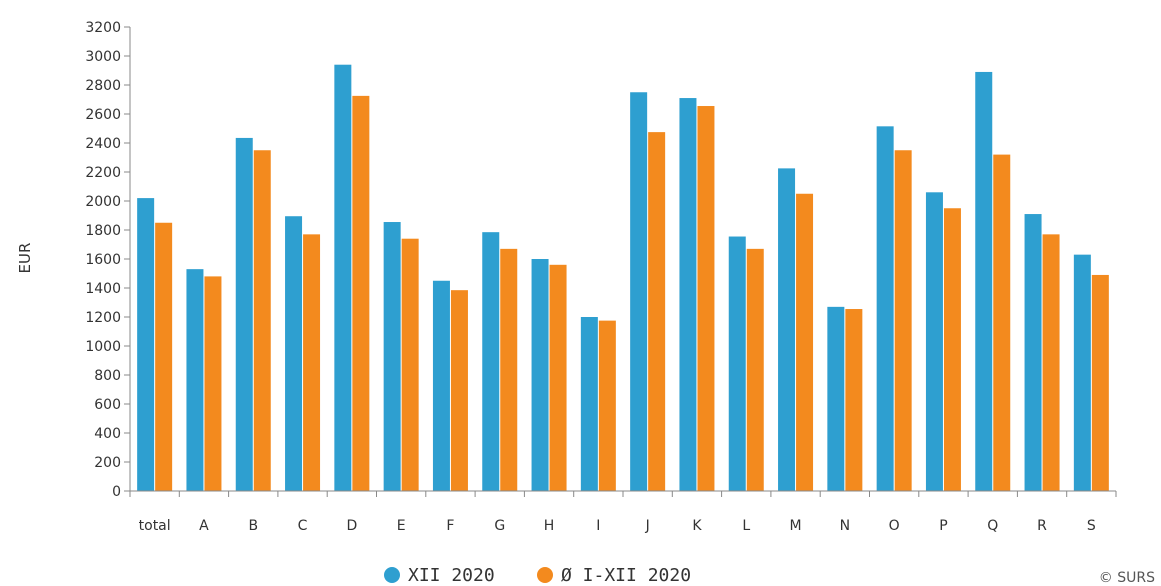  Describe the element at coordinates (155, 526) in the screenshot. I see `x-tick-label: total` at that location.